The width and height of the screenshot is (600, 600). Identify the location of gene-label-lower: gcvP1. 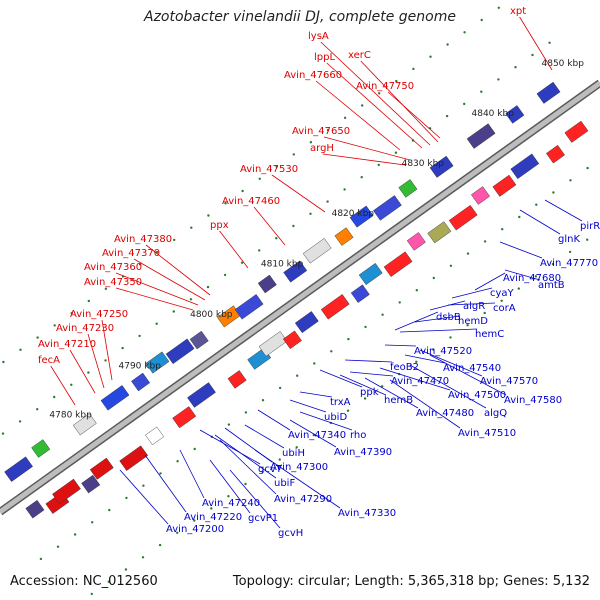
(263, 518).